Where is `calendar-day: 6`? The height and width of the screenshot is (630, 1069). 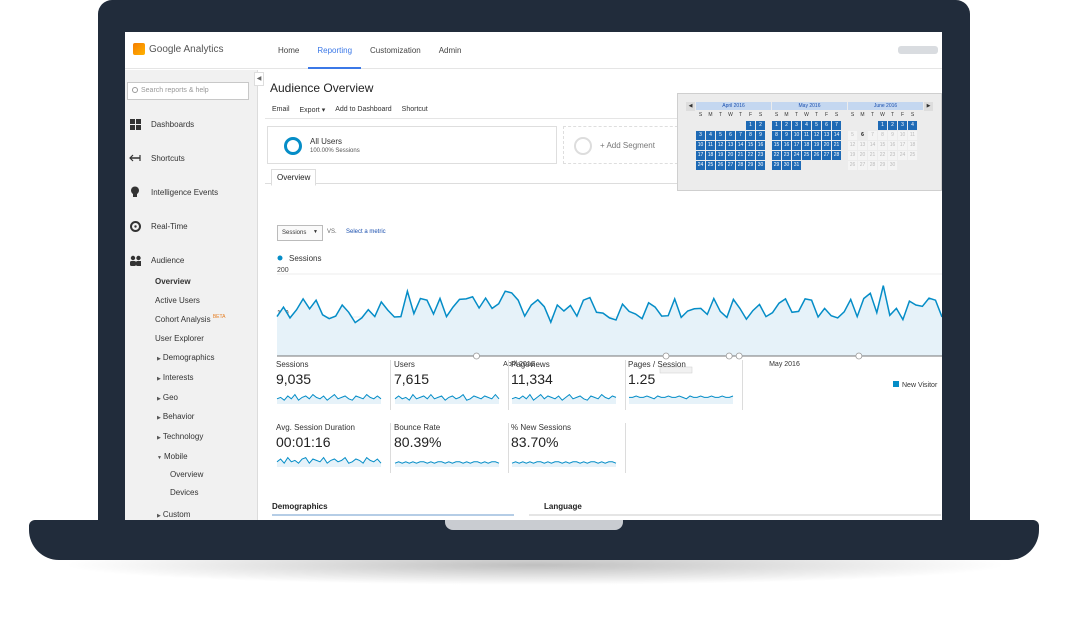 calendar-day: 6 is located at coordinates (730, 135).